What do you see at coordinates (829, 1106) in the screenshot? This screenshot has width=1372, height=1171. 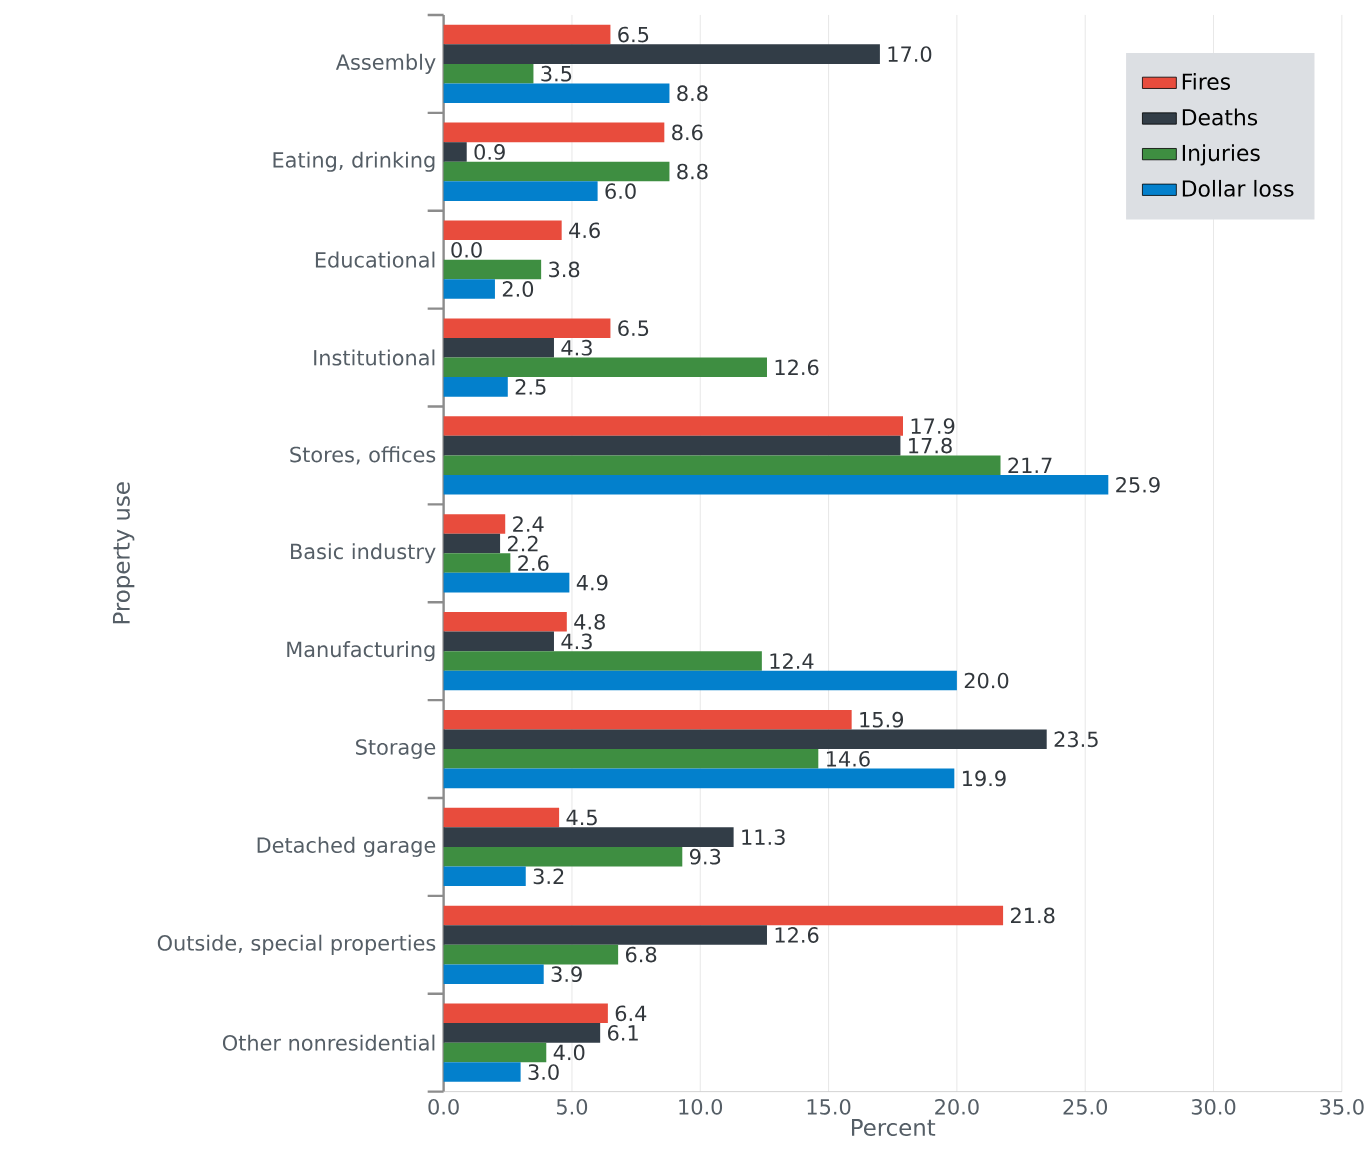 I see `x-tick-label: 15.0` at bounding box center [829, 1106].